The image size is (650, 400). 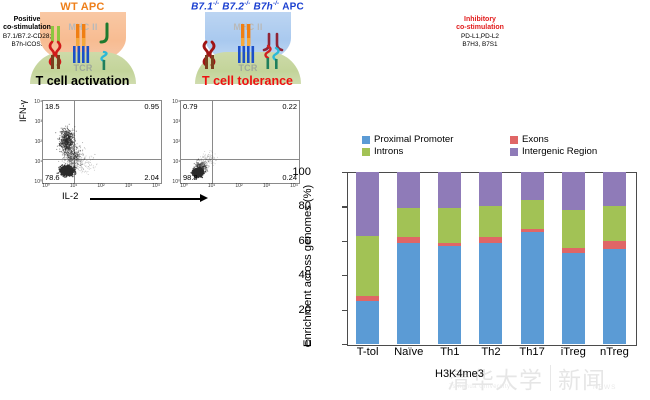 What do you see at coordinates (480, 44) in the screenshot?
I see `inhibitory-costim-detail-2: B7H3, B7S1` at bounding box center [480, 44].